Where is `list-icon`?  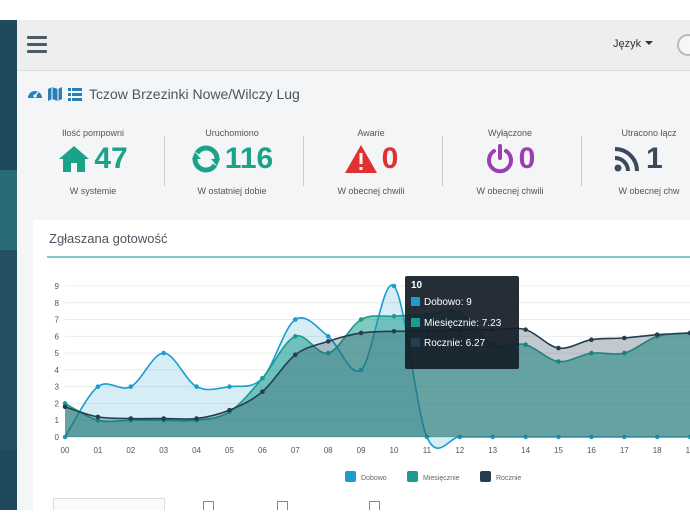 list-icon is located at coordinates (75, 94).